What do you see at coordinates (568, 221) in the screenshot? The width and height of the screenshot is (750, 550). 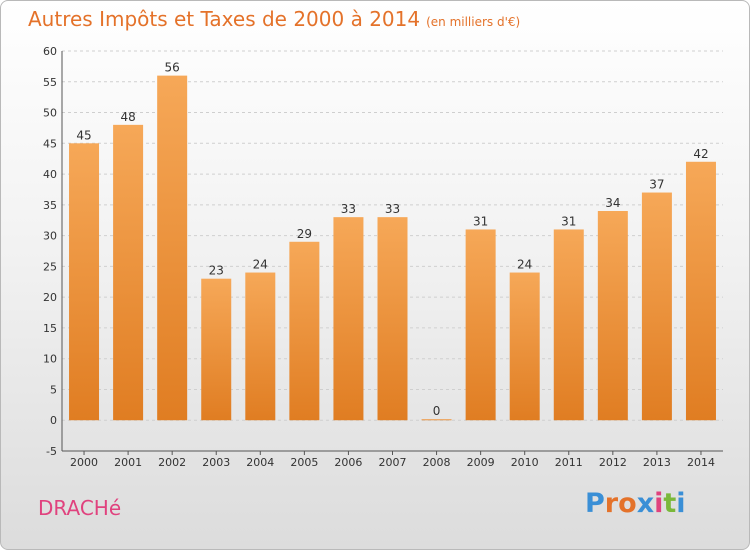 I see `data-label-2011: 31` at bounding box center [568, 221].